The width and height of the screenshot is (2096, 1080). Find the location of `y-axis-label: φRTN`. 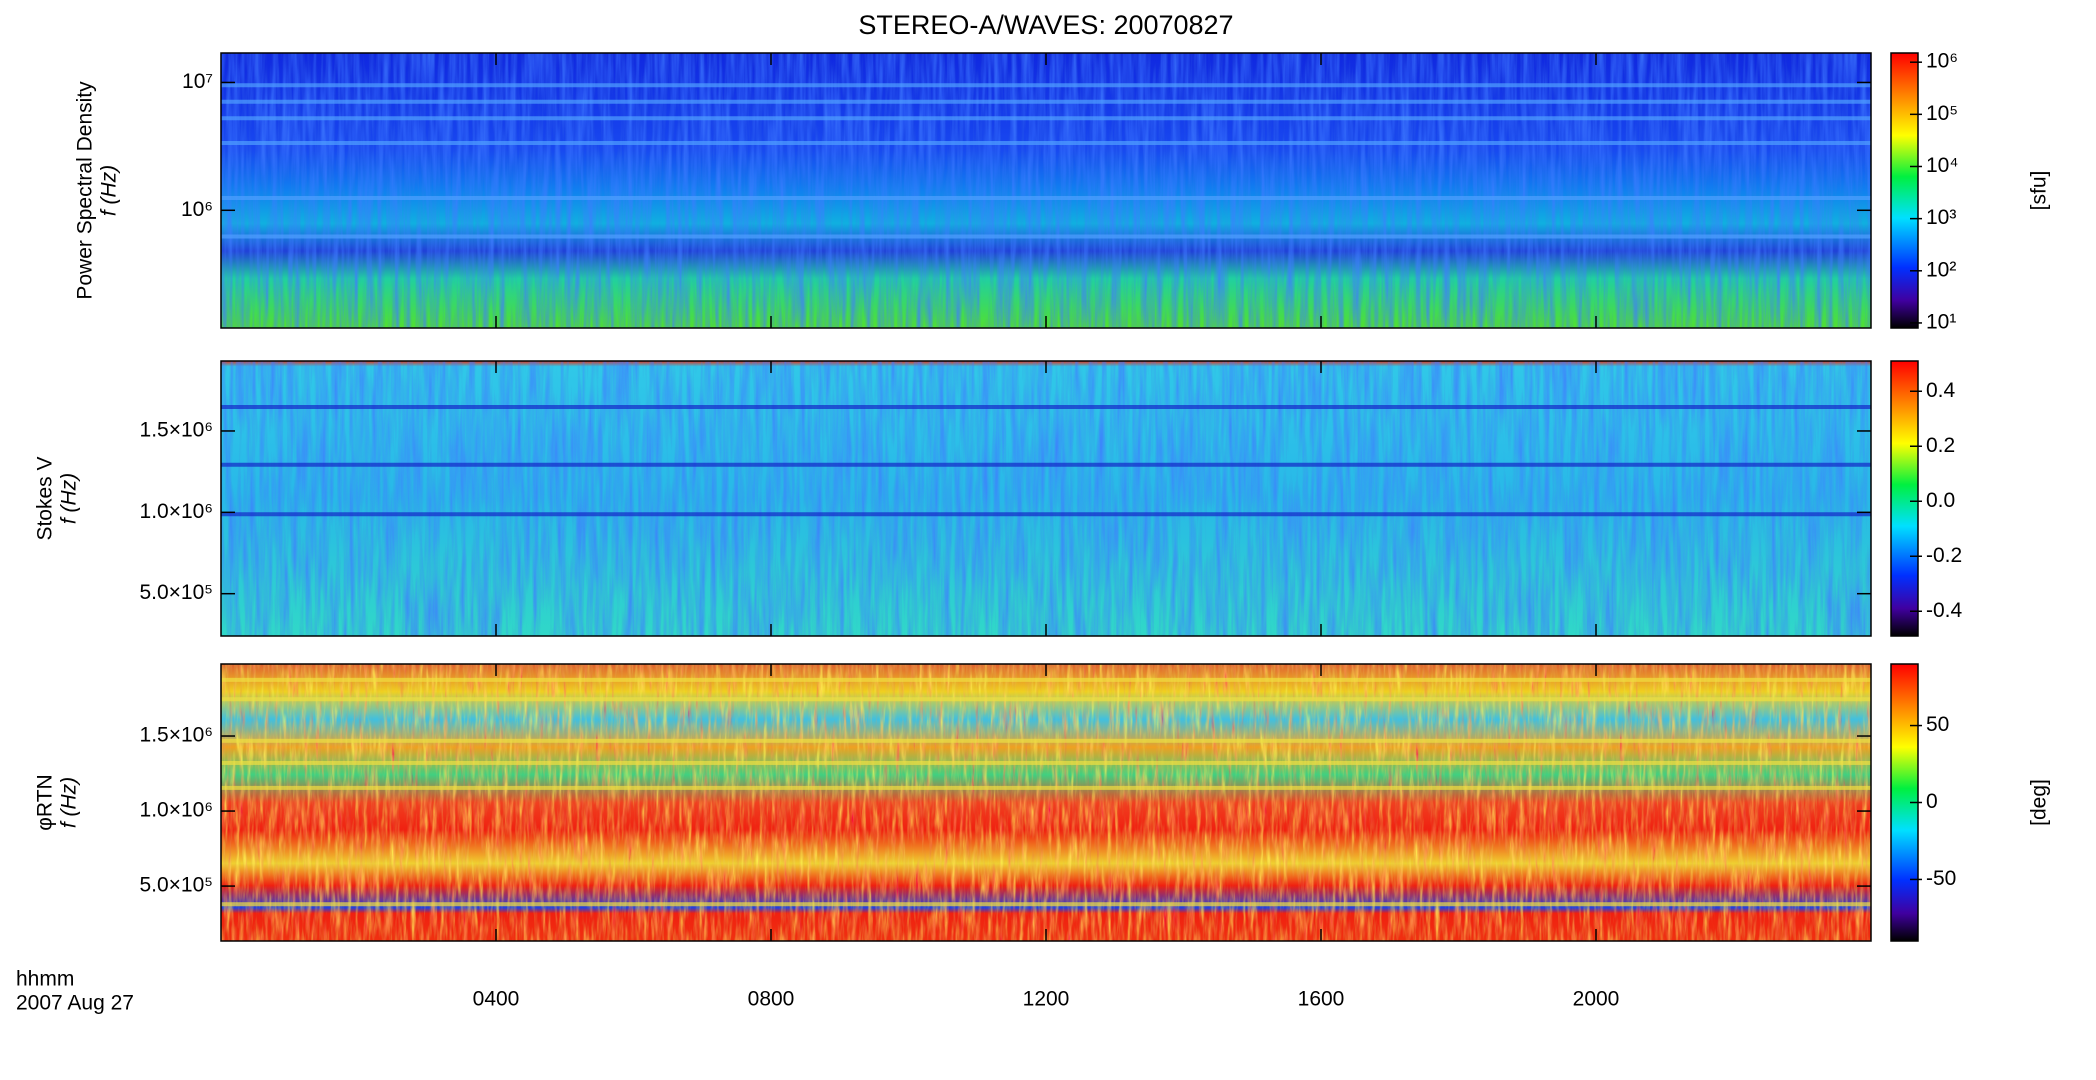

y-axis-label: φRTN is located at coordinates (45, 802).